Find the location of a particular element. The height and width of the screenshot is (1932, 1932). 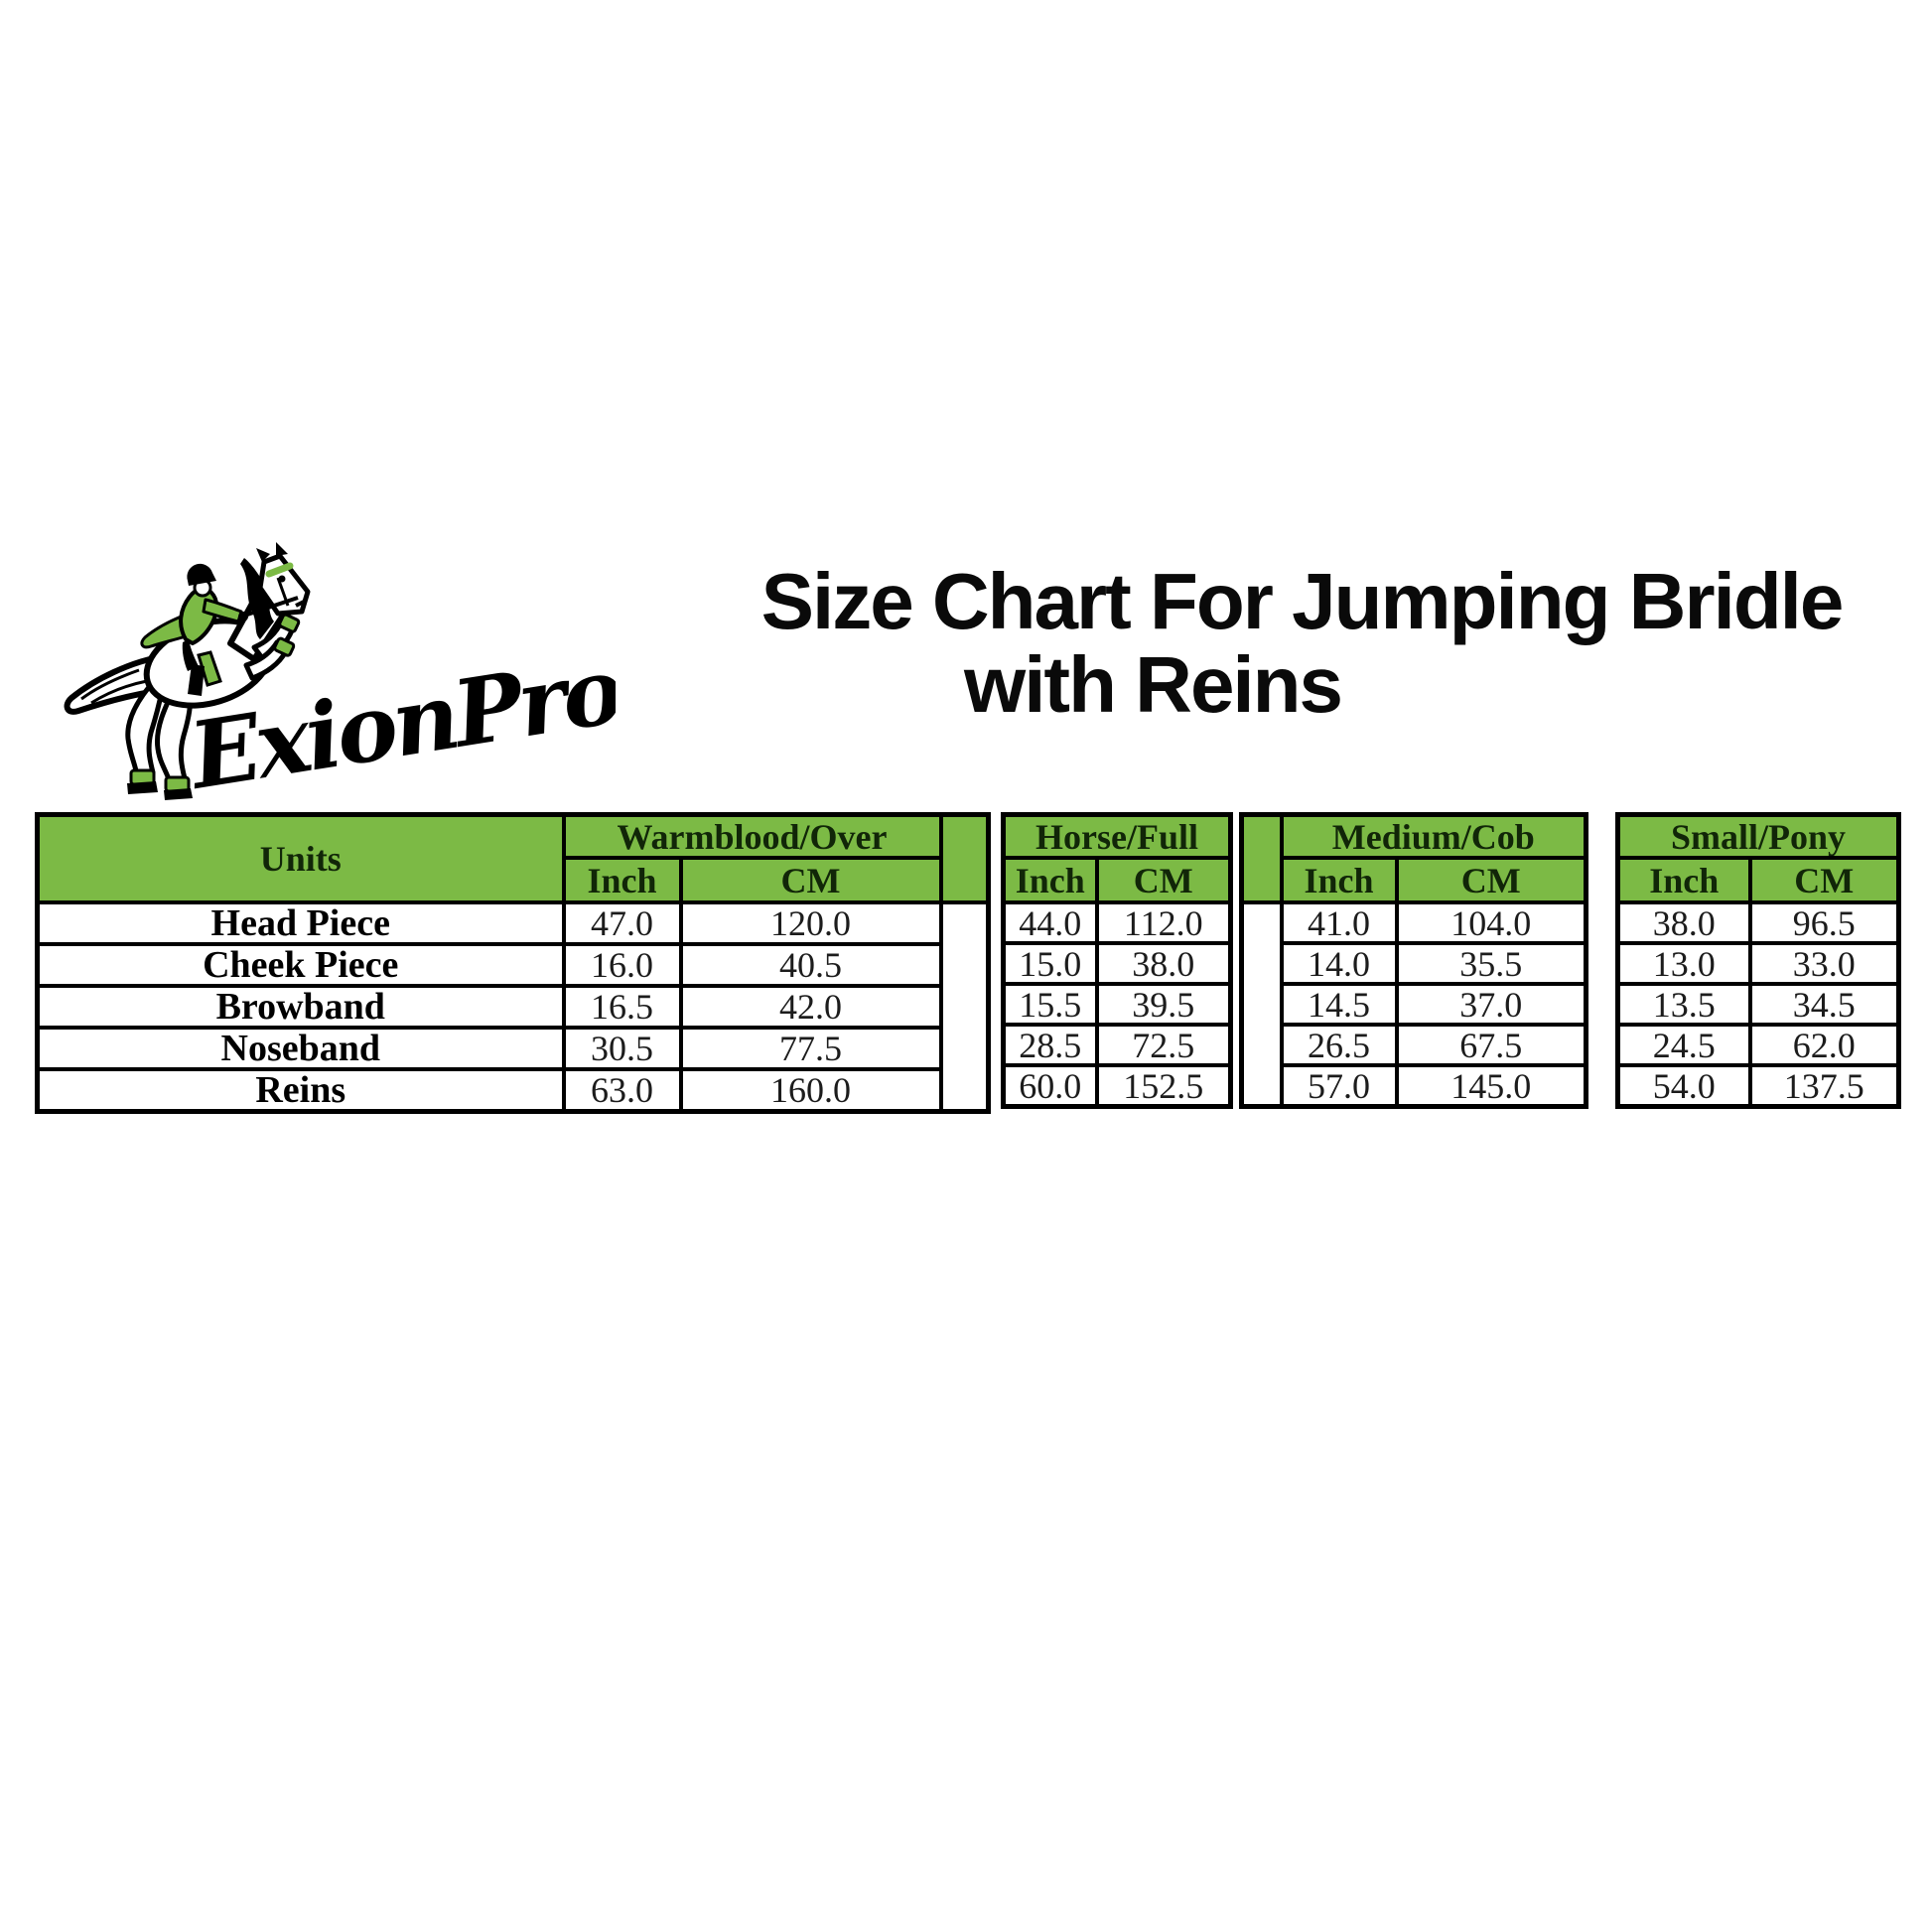

value-cell: 152.5 is located at coordinates (1164, 1086).